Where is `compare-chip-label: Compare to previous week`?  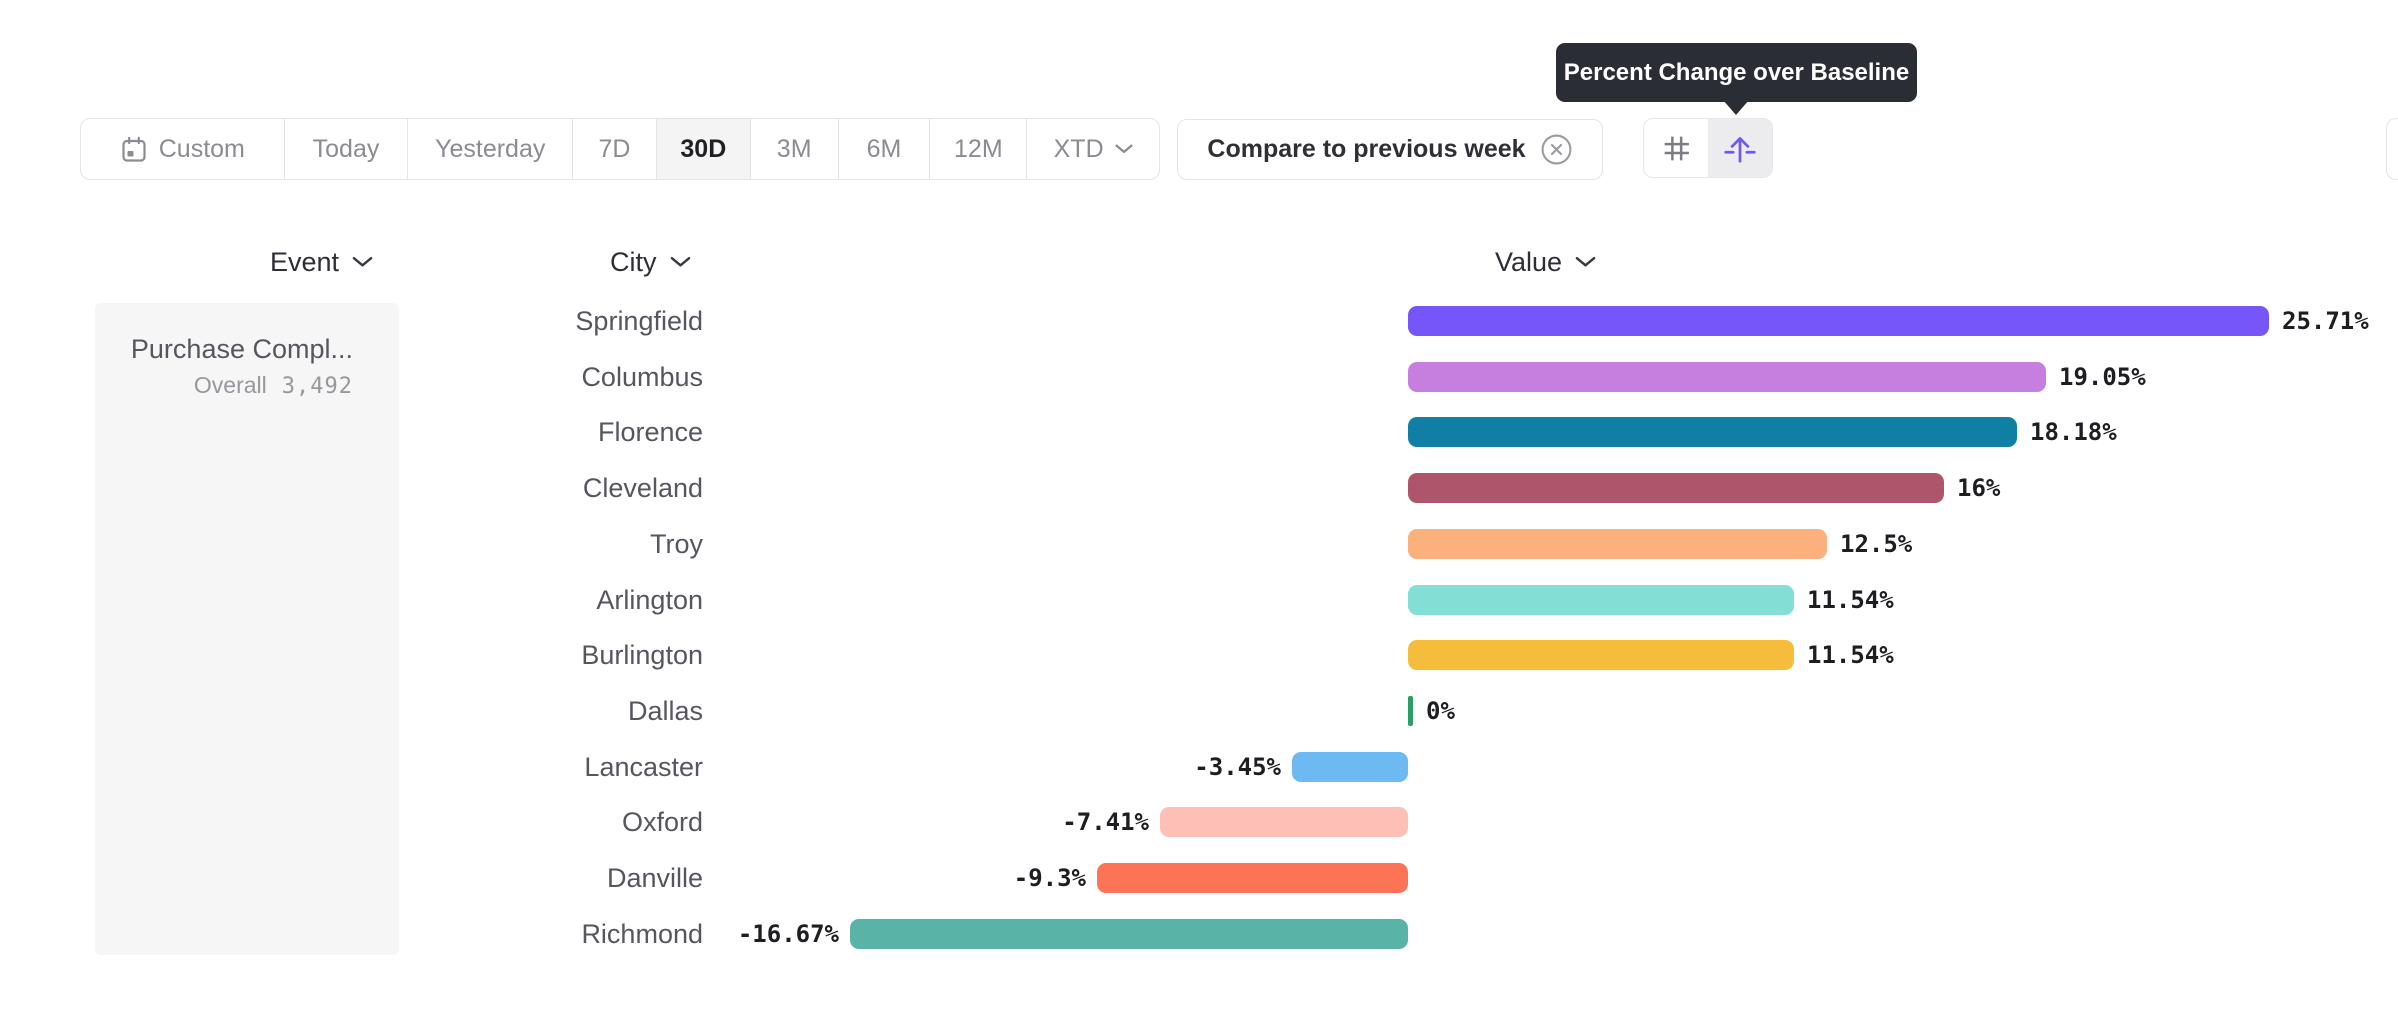
compare-chip-label: Compare to previous week is located at coordinates (1366, 149).